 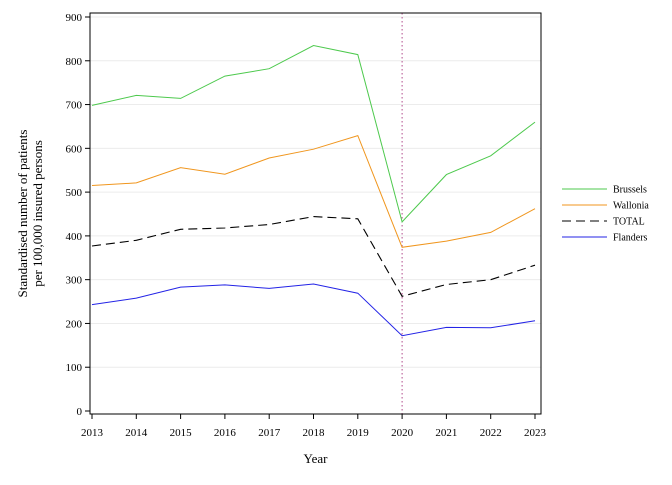 What do you see at coordinates (181, 433) in the screenshot?
I see `x-tick-label: 2015` at bounding box center [181, 433].